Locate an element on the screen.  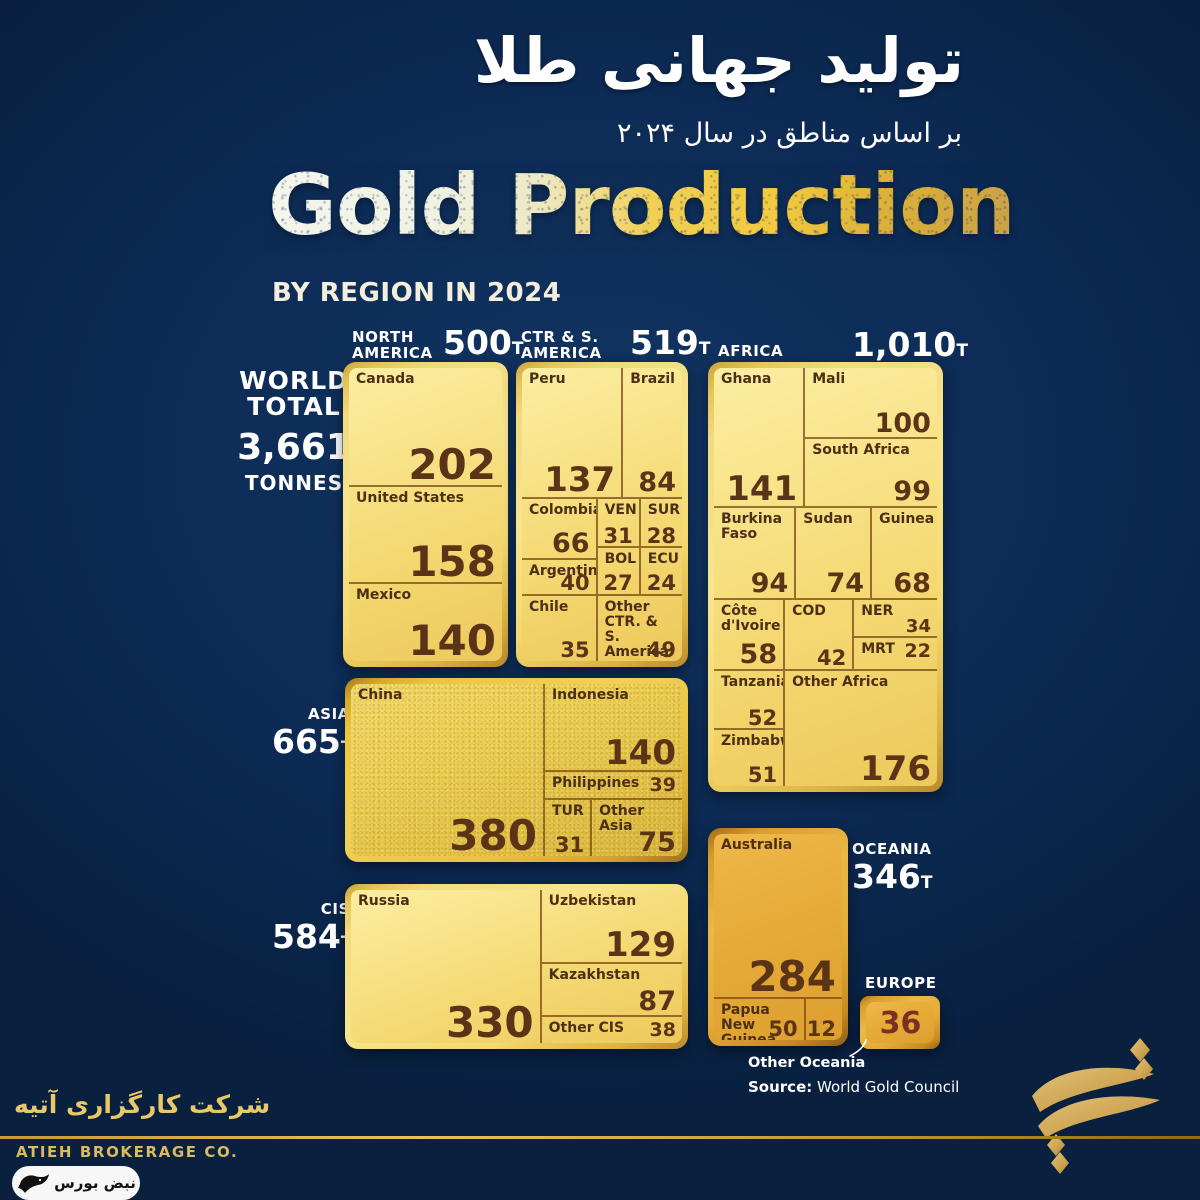
cell-label-other-asia: Other Asia is located at coordinates (622, 818).